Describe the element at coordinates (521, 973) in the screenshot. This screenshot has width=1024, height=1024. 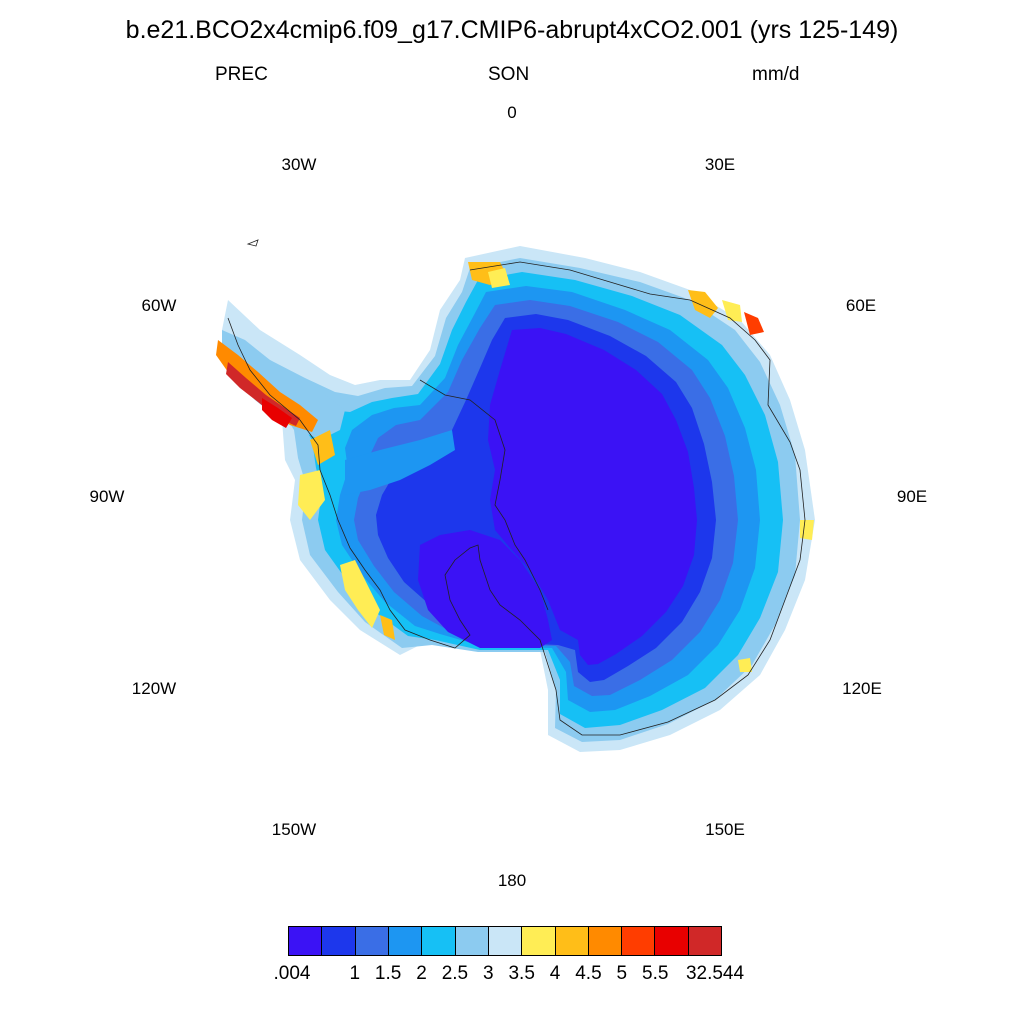
I see `colorbar-tick-label: 3.5` at that location.